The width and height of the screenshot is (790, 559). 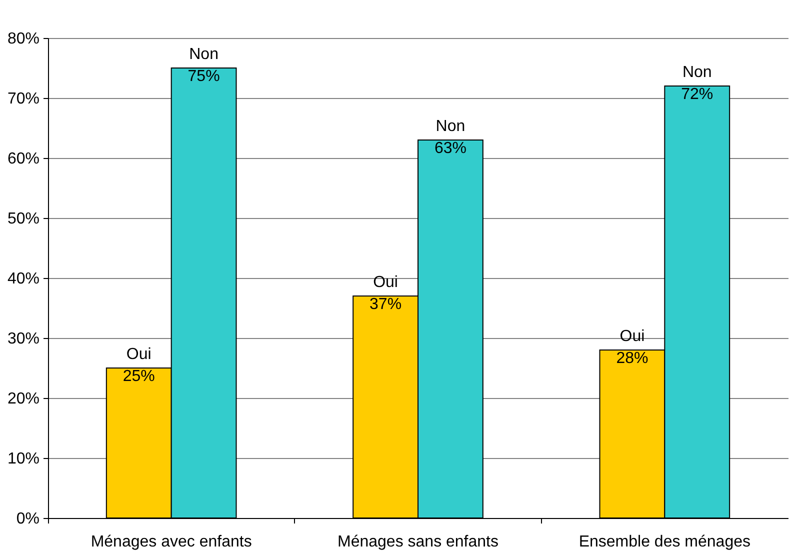 I want to click on data-label: 75%, so click(x=204, y=76).